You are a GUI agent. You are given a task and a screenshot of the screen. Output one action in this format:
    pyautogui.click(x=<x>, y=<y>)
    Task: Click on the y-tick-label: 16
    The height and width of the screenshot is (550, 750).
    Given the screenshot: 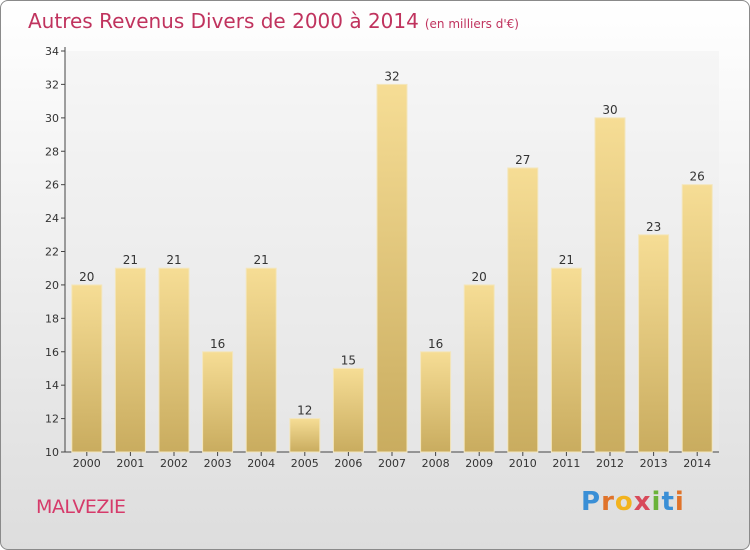 What is the action you would take?
    pyautogui.click(x=52, y=352)
    